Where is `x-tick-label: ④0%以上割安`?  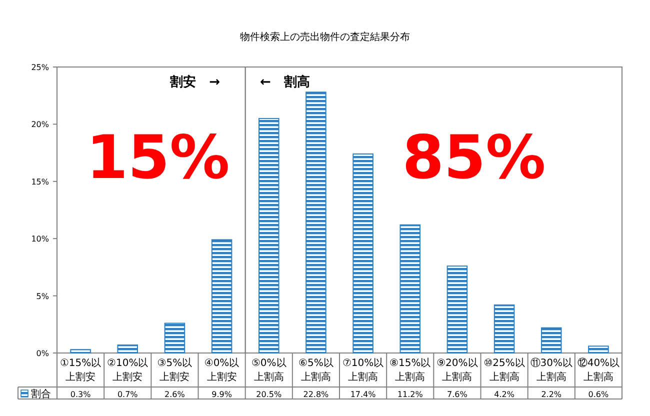 x-tick-label: ④0%以上割安 is located at coordinates (222, 370).